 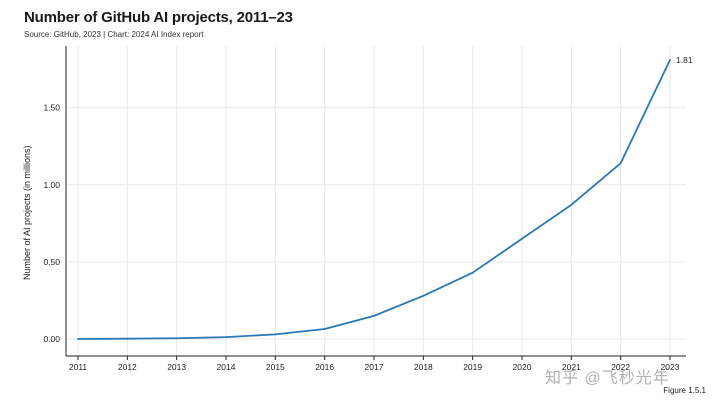 What do you see at coordinates (607, 378) in the screenshot?
I see `watermark: 知乎 @飞秒光年` at bounding box center [607, 378].